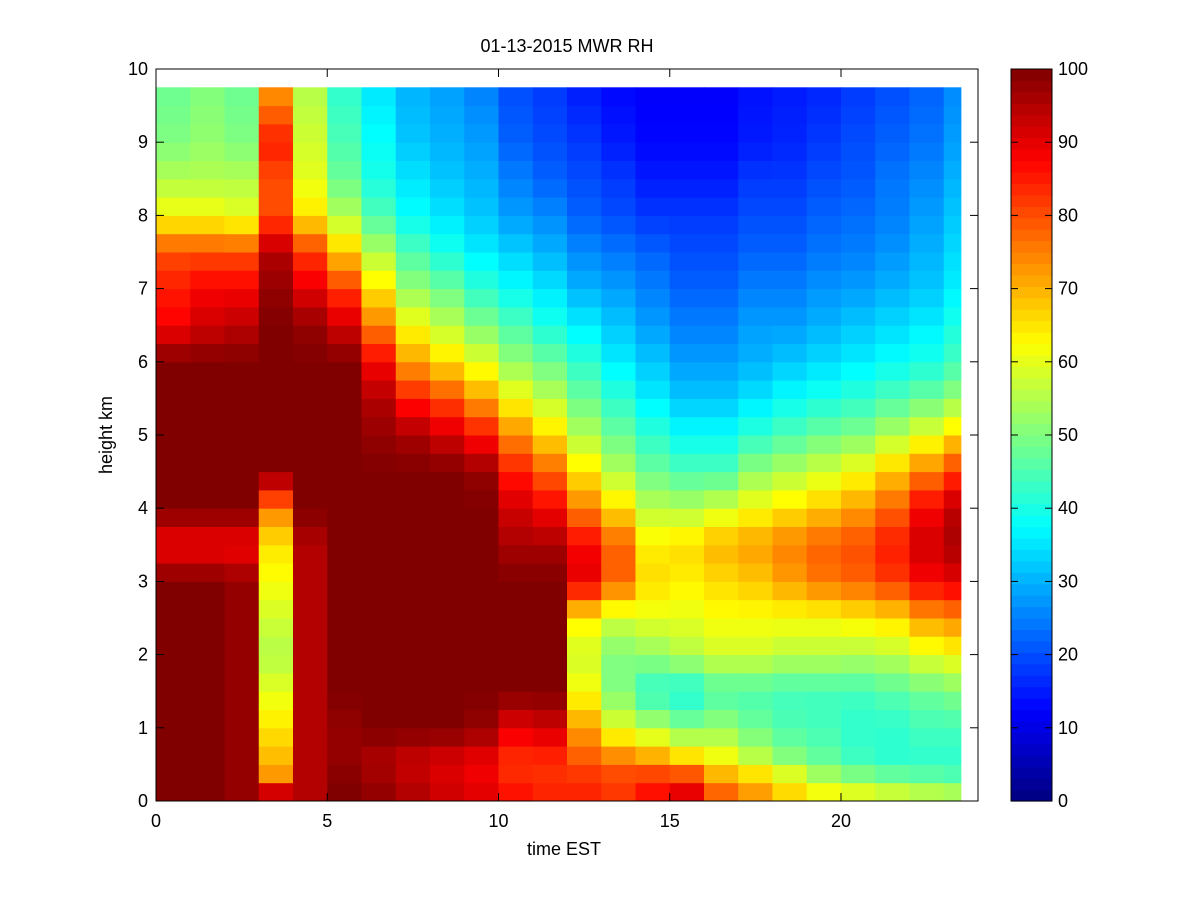 Image resolution: width=1200 pixels, height=900 pixels. I want to click on colorbar-ticks: 0 10 20 30 40 50 60 70 80 90 100, so click(1049, 435).